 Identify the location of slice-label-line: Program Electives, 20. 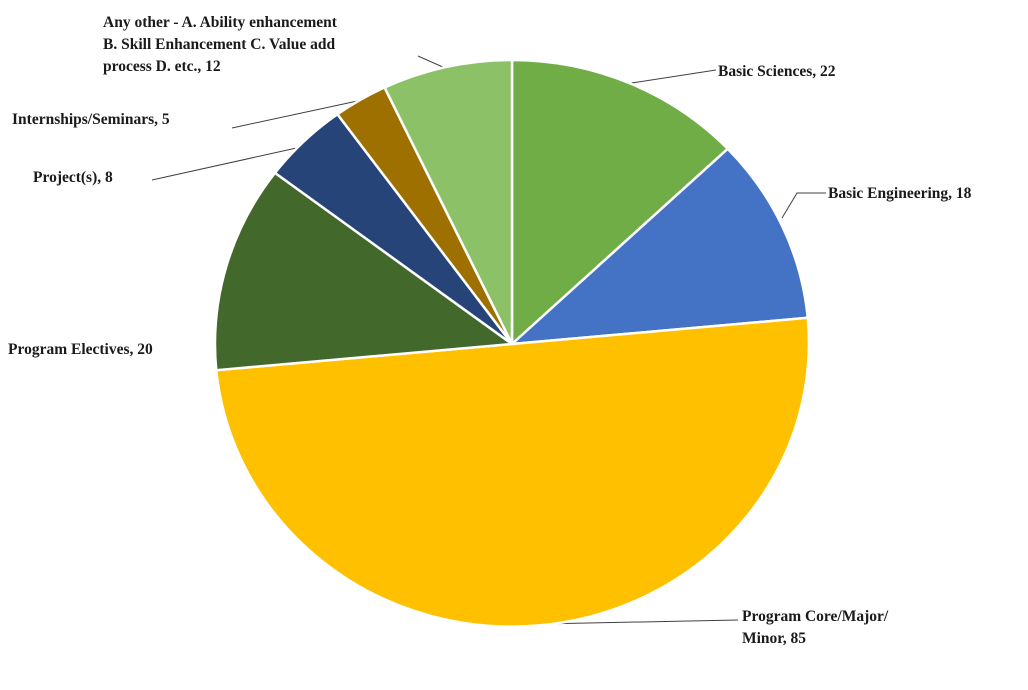
(80, 349).